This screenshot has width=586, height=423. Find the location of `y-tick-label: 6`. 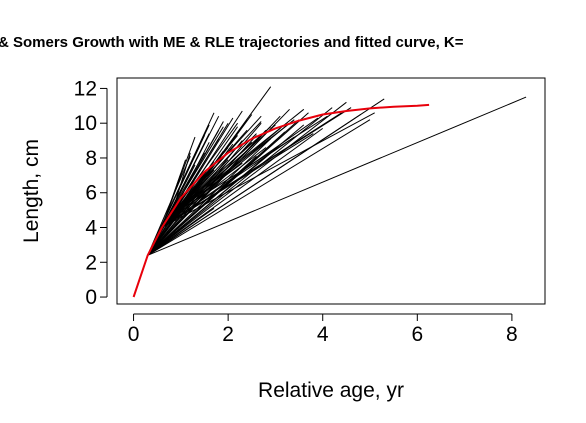

y-tick-label: 6 is located at coordinates (91, 193).